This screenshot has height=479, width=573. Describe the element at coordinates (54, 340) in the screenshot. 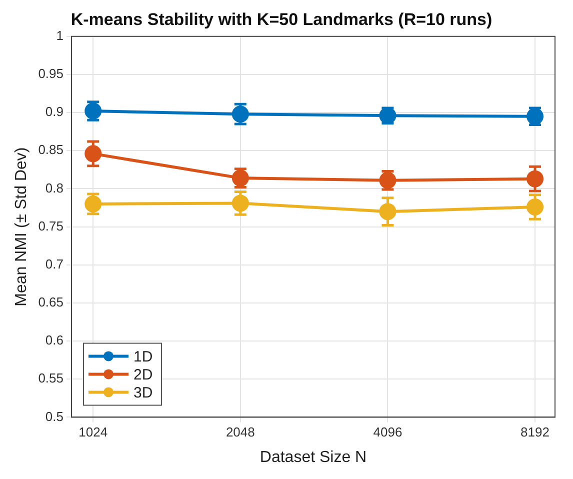

I see `y-tick-label: 0.6` at that location.